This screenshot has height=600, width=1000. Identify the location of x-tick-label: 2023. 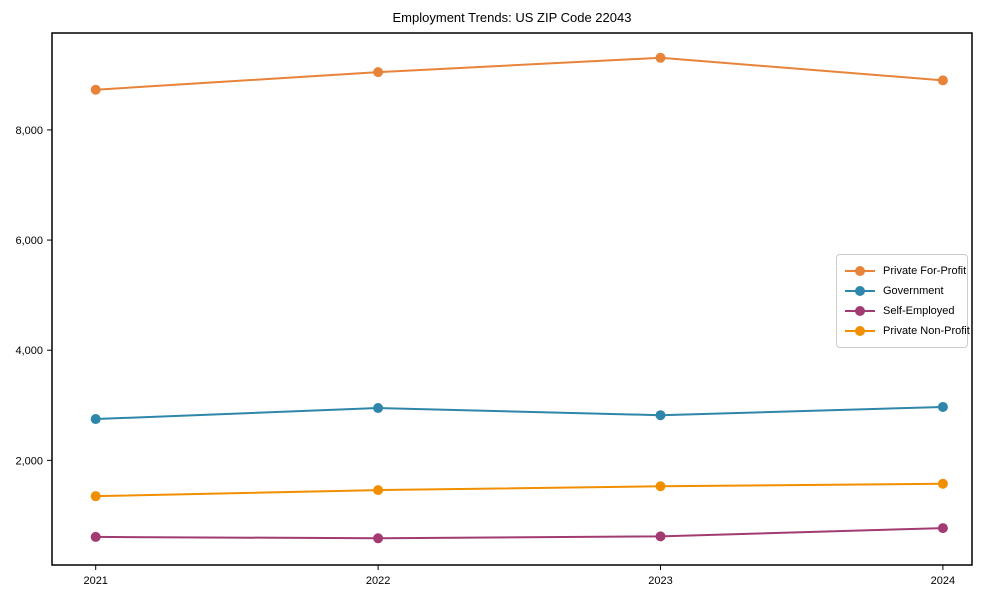
(660, 581).